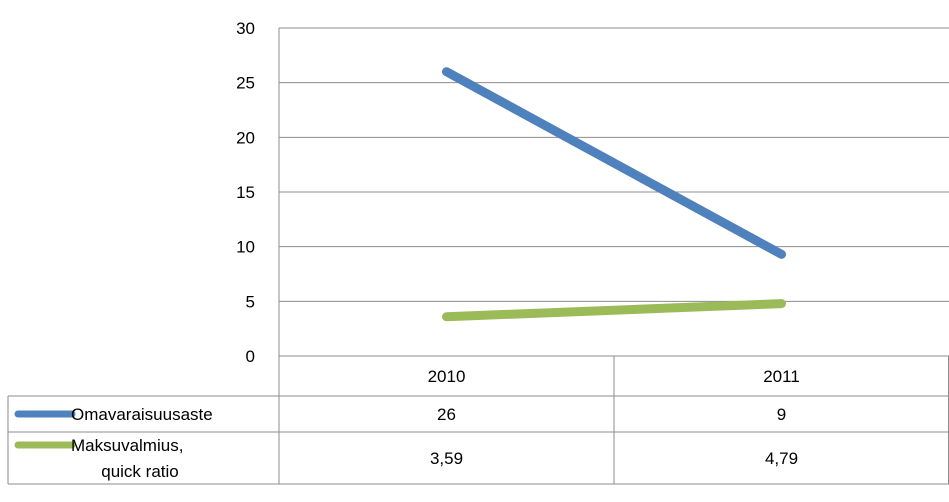 This screenshot has width=949, height=502. I want to click on x-tick-label: 2011, so click(781, 376).